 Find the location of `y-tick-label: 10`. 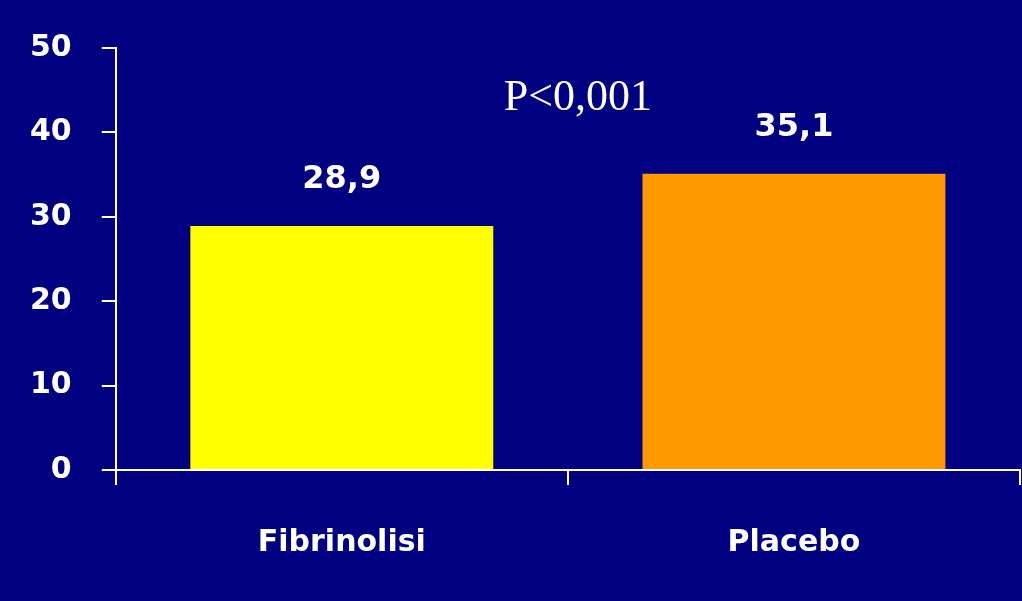

y-tick-label: 10 is located at coordinates (51, 383).